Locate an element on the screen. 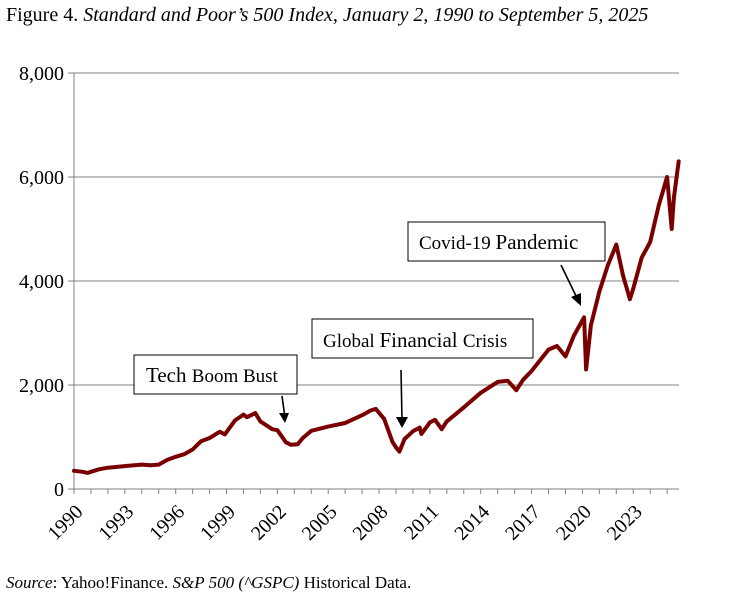 The image size is (729, 601). y-tick-label: 6,000 is located at coordinates (41, 178).